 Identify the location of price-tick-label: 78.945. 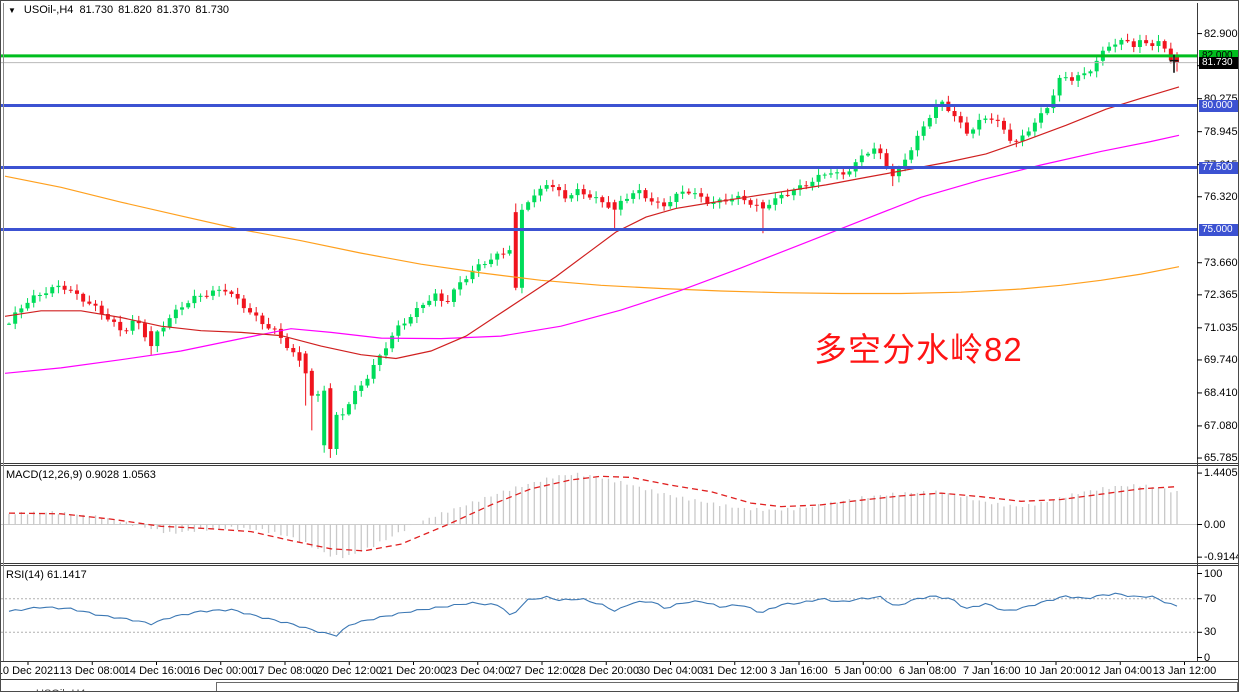
(1221, 131).